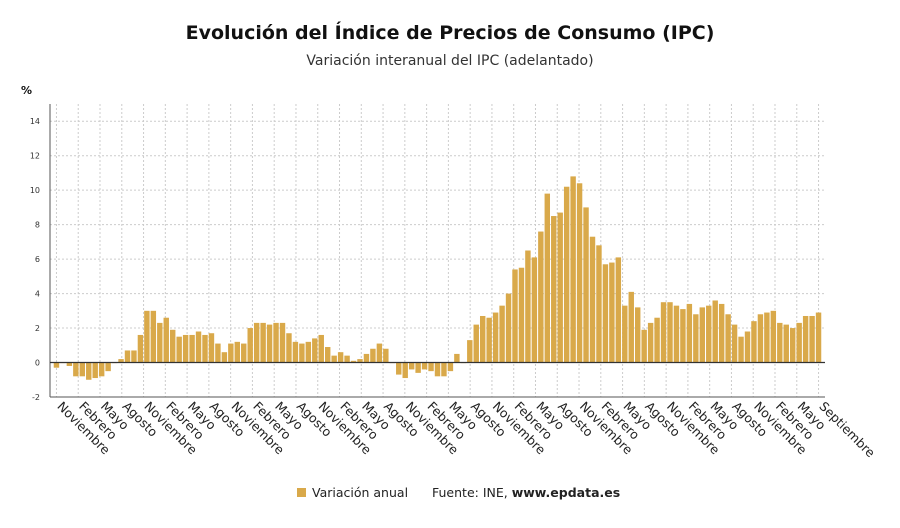 The image size is (900, 528). I want to click on legend: Variación anual, so click(352, 492).